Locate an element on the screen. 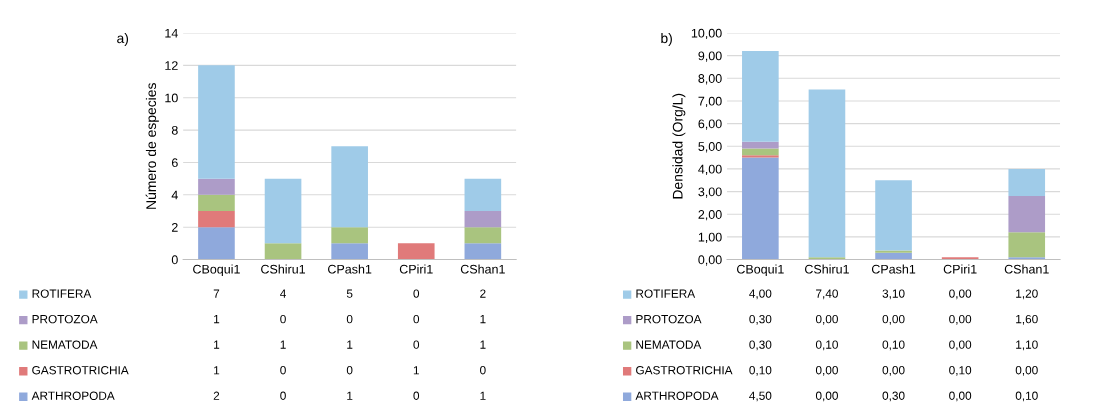  data-label: 3,10 is located at coordinates (893, 294).